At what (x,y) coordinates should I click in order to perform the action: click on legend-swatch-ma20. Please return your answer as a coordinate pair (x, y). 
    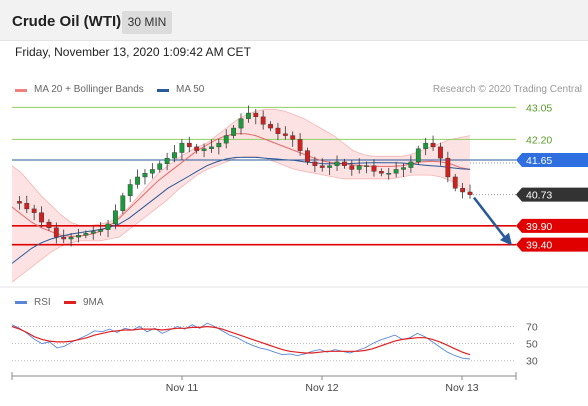
    Looking at the image, I should click on (21, 90).